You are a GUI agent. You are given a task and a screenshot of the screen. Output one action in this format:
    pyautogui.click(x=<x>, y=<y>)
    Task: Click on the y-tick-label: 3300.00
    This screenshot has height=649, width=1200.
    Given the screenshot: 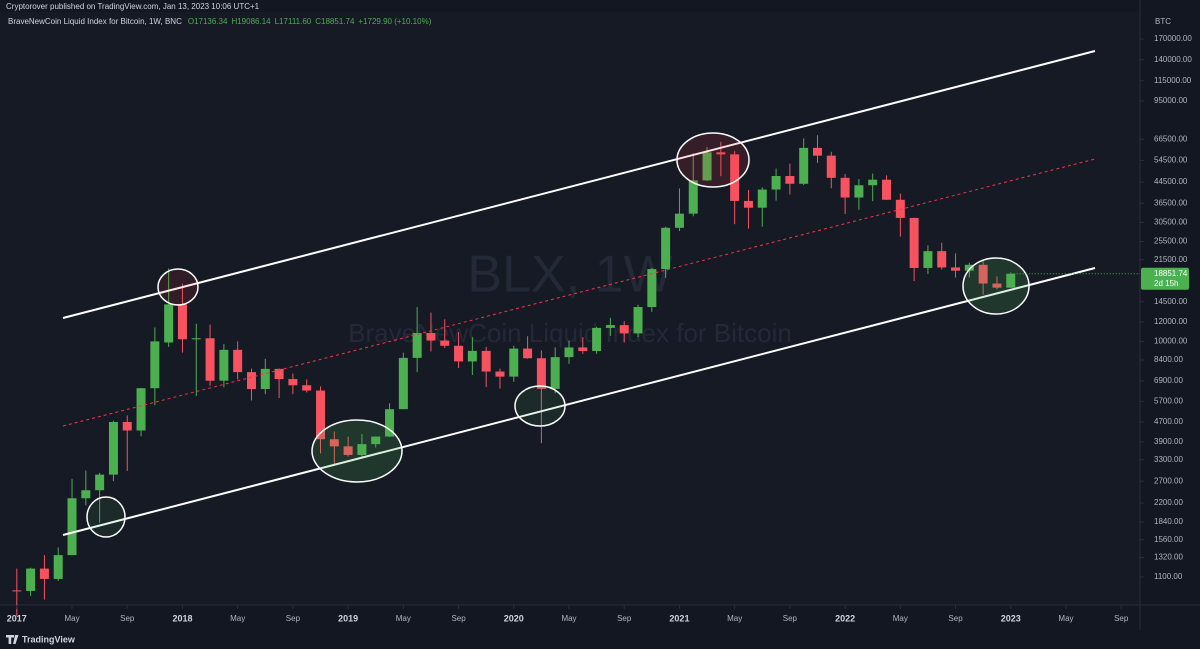 What is the action you would take?
    pyautogui.click(x=1168, y=459)
    